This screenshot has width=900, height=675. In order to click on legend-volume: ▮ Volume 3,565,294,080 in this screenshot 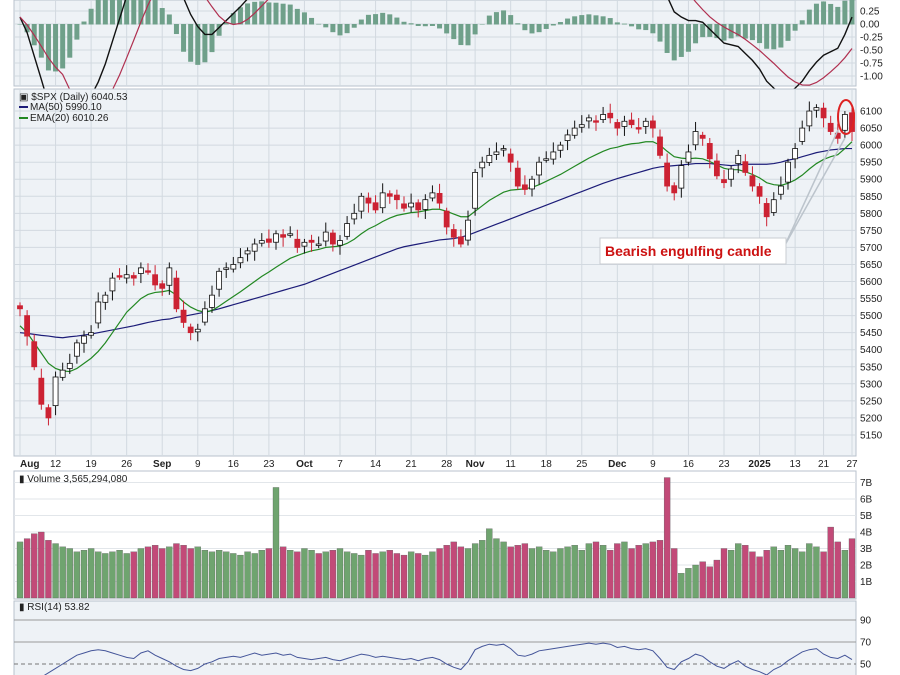, I will do `click(73, 479)`.